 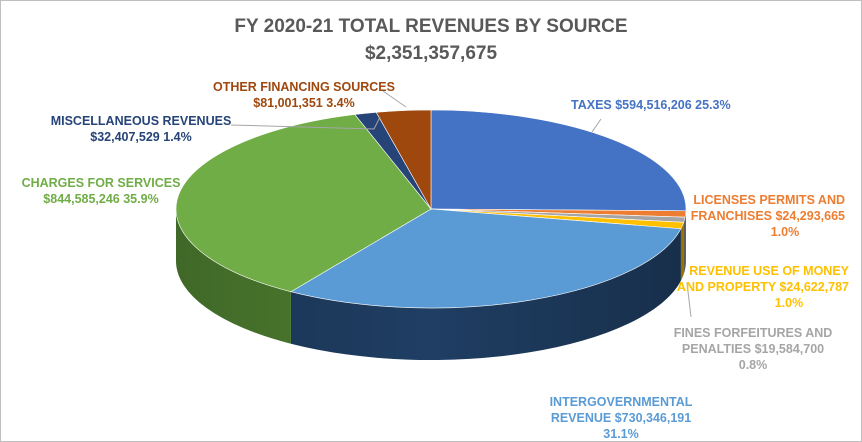 I want to click on leader-line-taxes, so click(x=596, y=125).